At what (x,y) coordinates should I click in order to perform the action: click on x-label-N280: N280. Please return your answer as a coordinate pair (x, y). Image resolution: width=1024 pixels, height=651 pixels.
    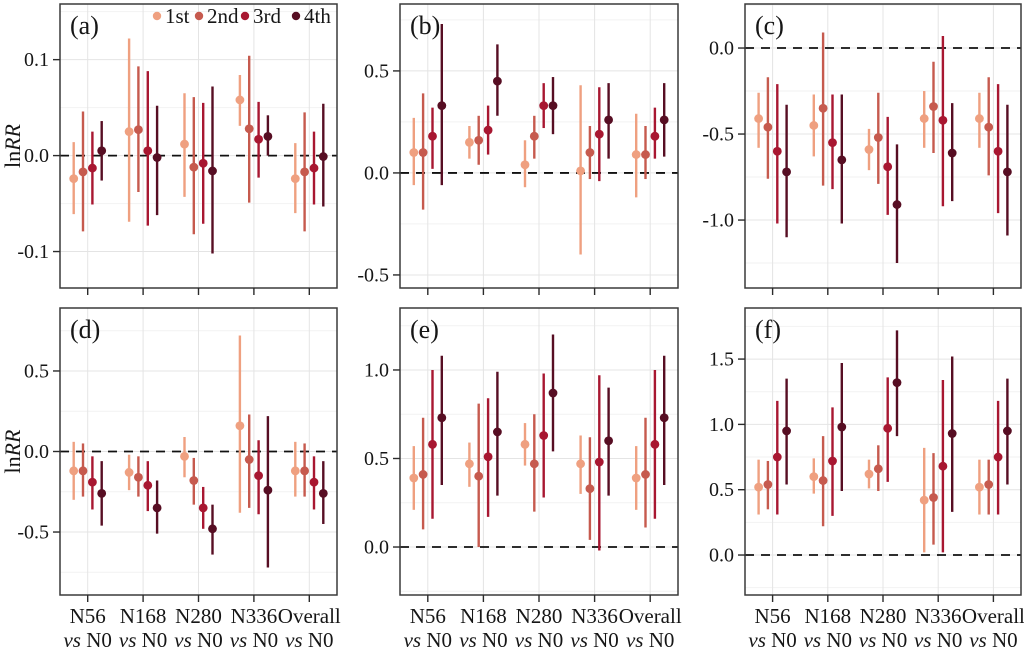
    Looking at the image, I should click on (883, 616).